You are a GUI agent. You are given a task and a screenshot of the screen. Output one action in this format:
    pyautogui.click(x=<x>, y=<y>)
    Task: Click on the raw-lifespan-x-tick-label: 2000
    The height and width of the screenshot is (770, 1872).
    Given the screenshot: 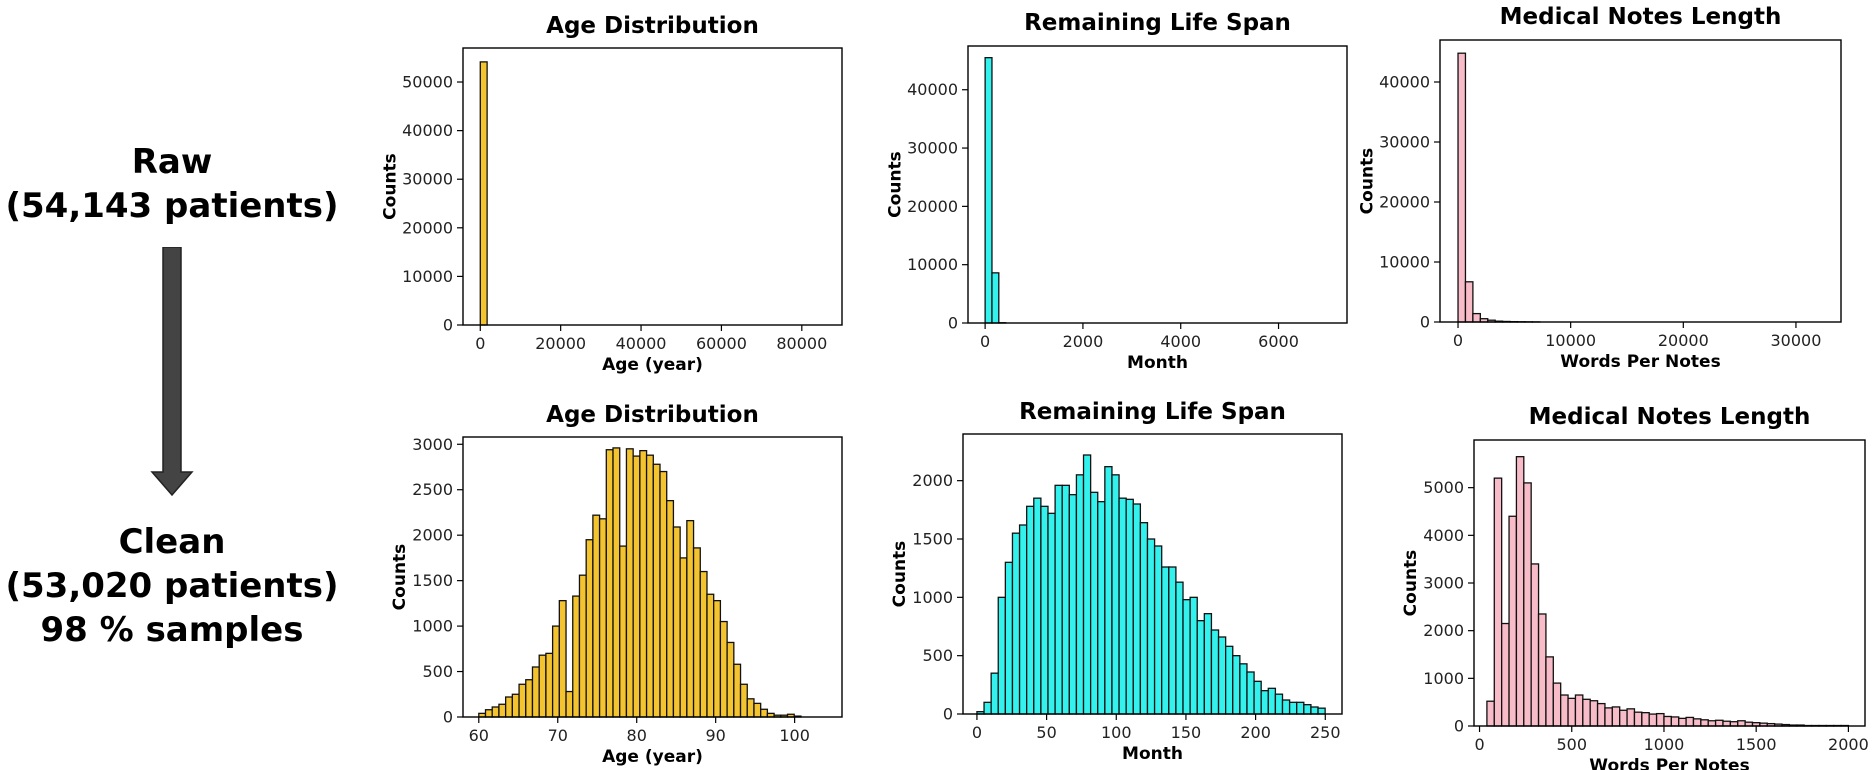 What is the action you would take?
    pyautogui.click(x=1083, y=341)
    